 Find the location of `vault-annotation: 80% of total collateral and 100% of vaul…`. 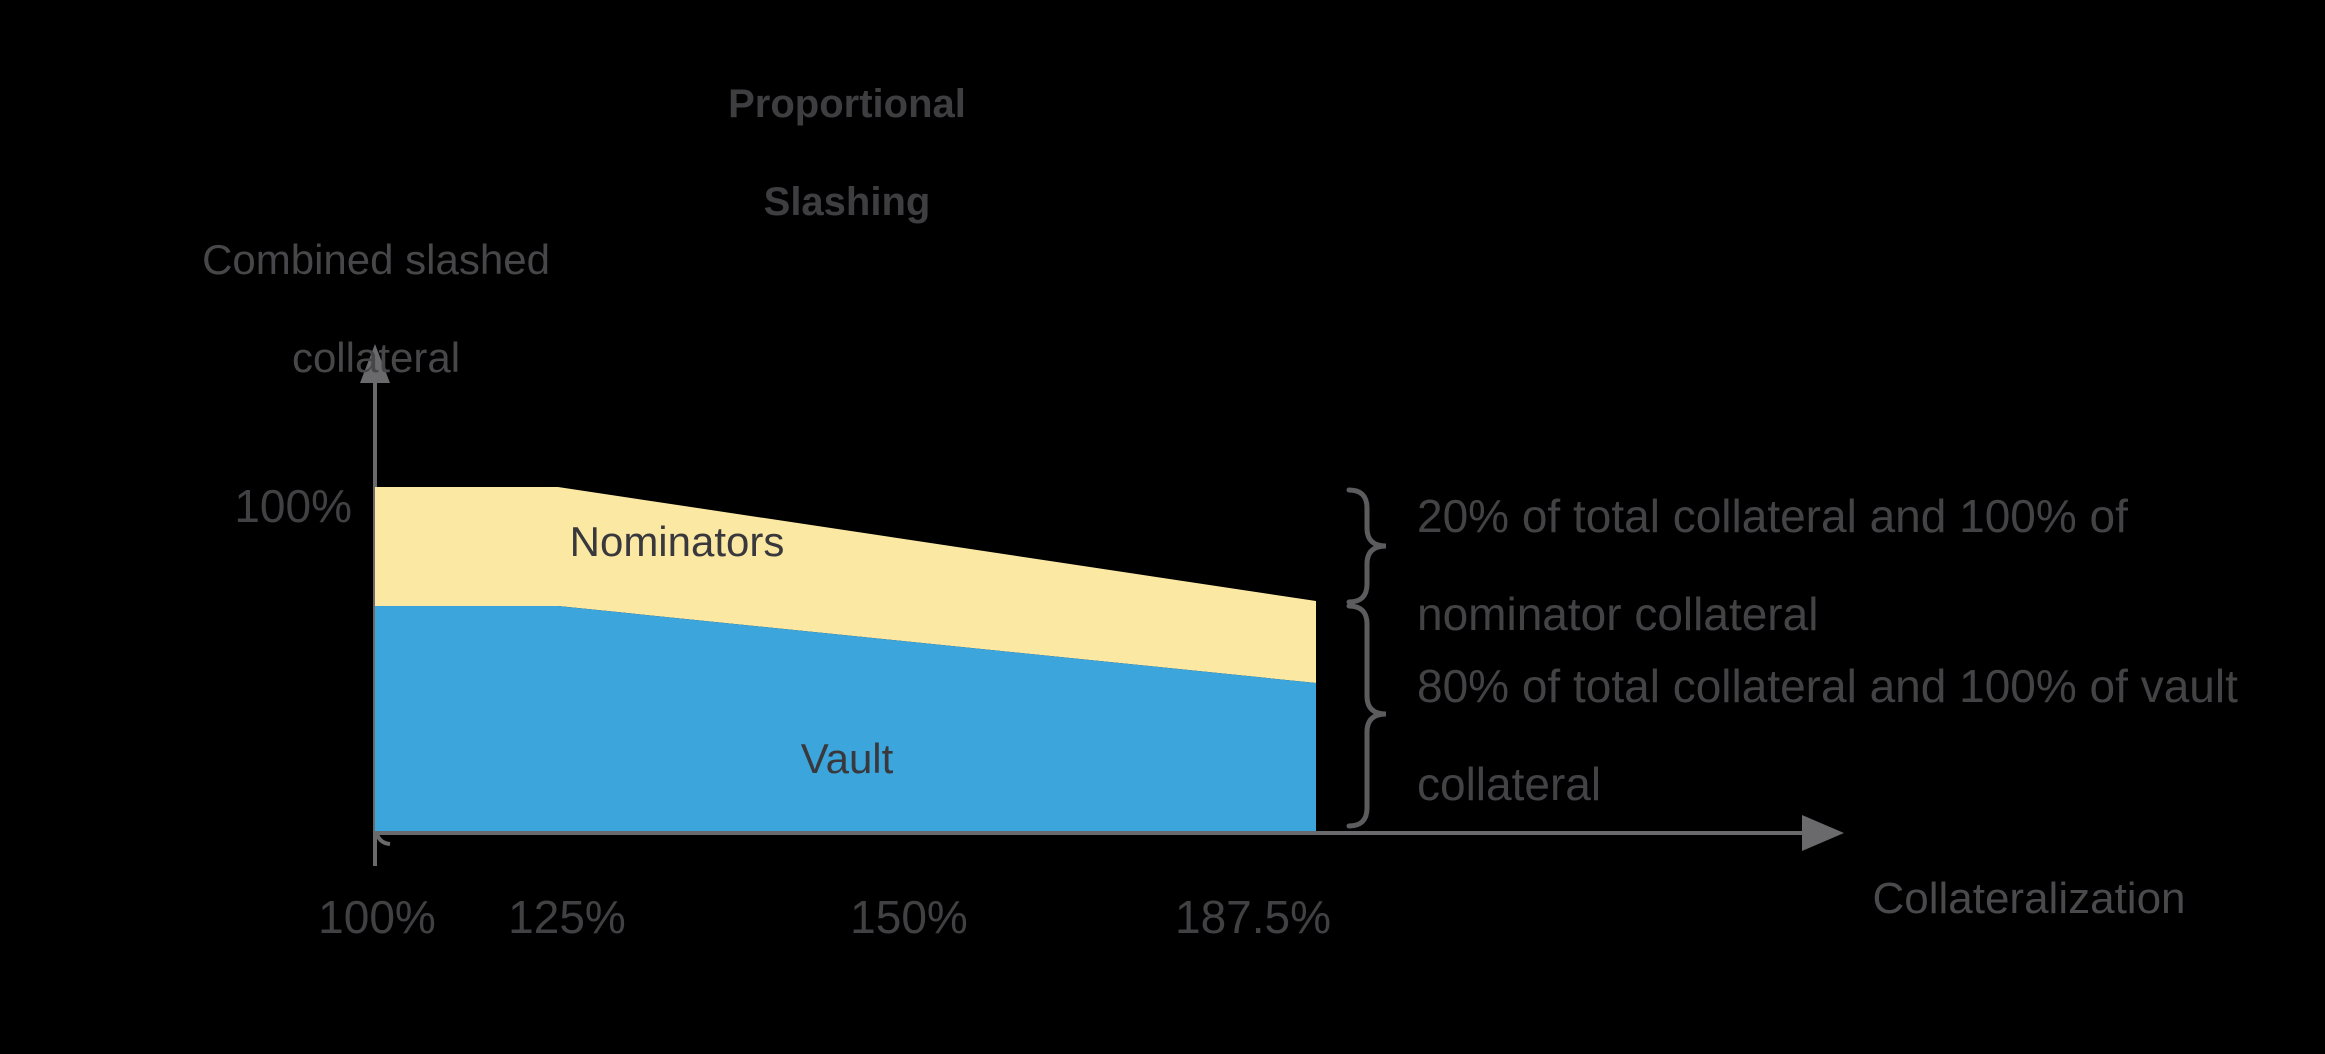

vault-annotation: 80% of total collateral and 100% of vaul… is located at coordinates (1827, 735).